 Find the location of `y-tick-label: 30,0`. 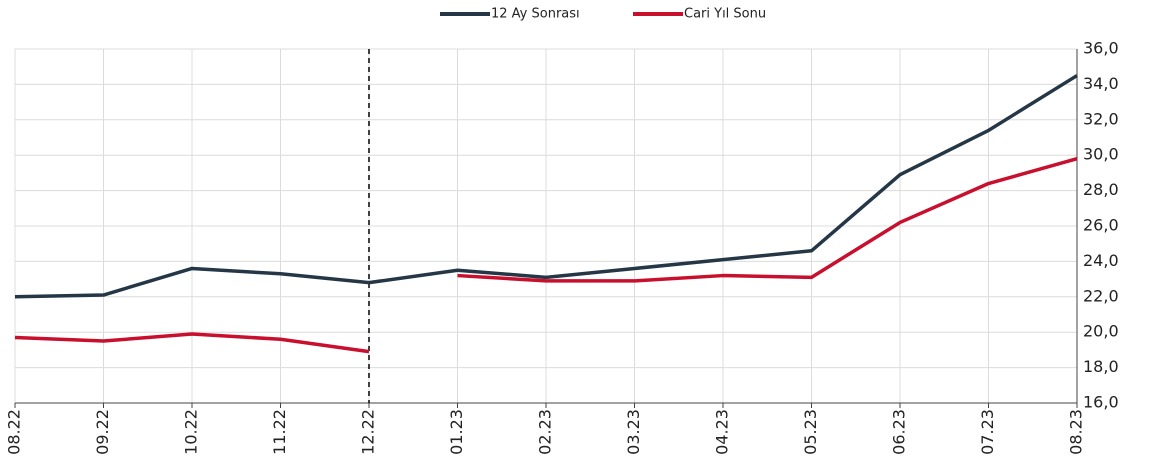

y-tick-label: 30,0 is located at coordinates (1101, 154).